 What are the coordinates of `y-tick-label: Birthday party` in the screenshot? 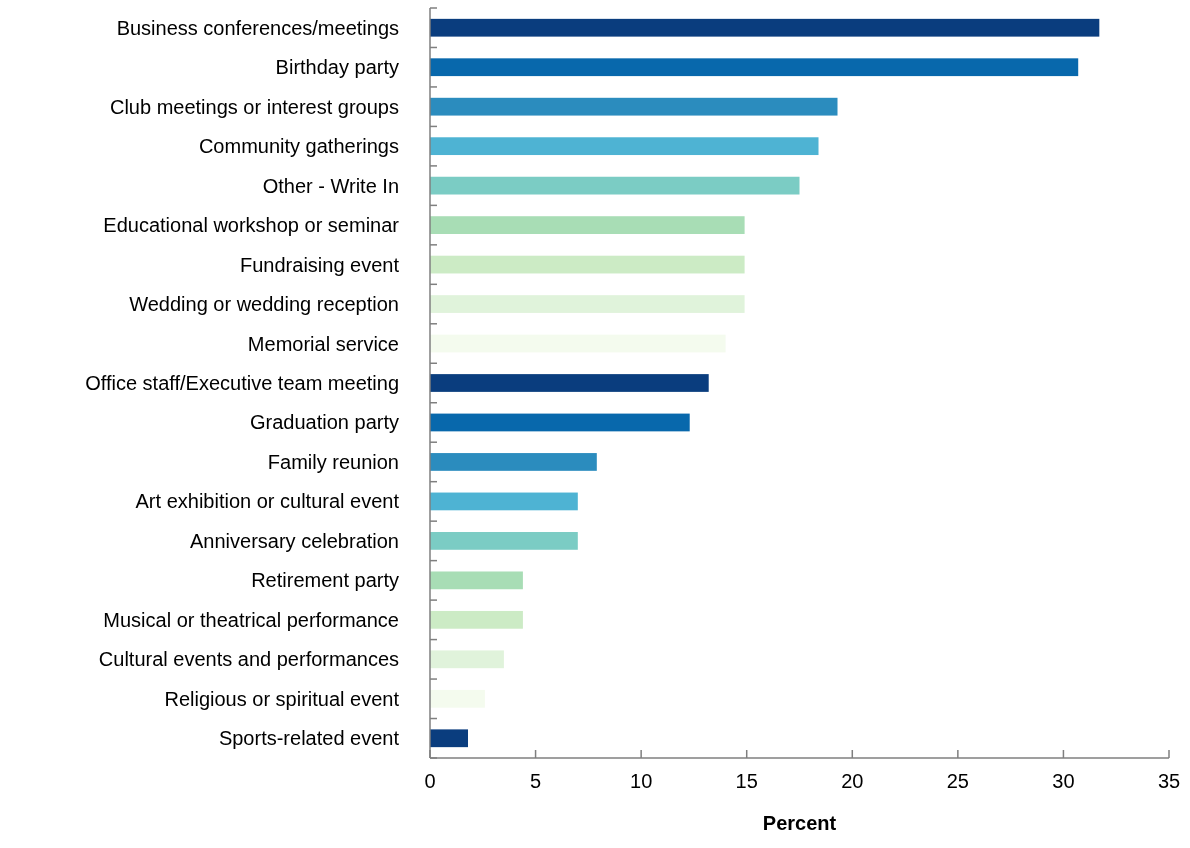 It's located at (337, 67).